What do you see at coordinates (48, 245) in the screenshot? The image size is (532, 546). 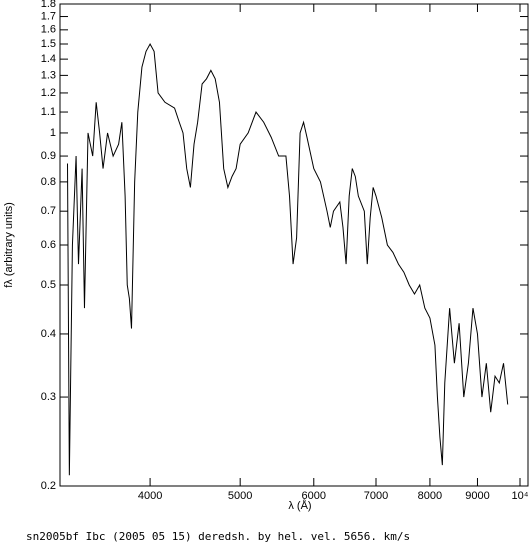 I see `y-tick-label: 0.6` at bounding box center [48, 245].